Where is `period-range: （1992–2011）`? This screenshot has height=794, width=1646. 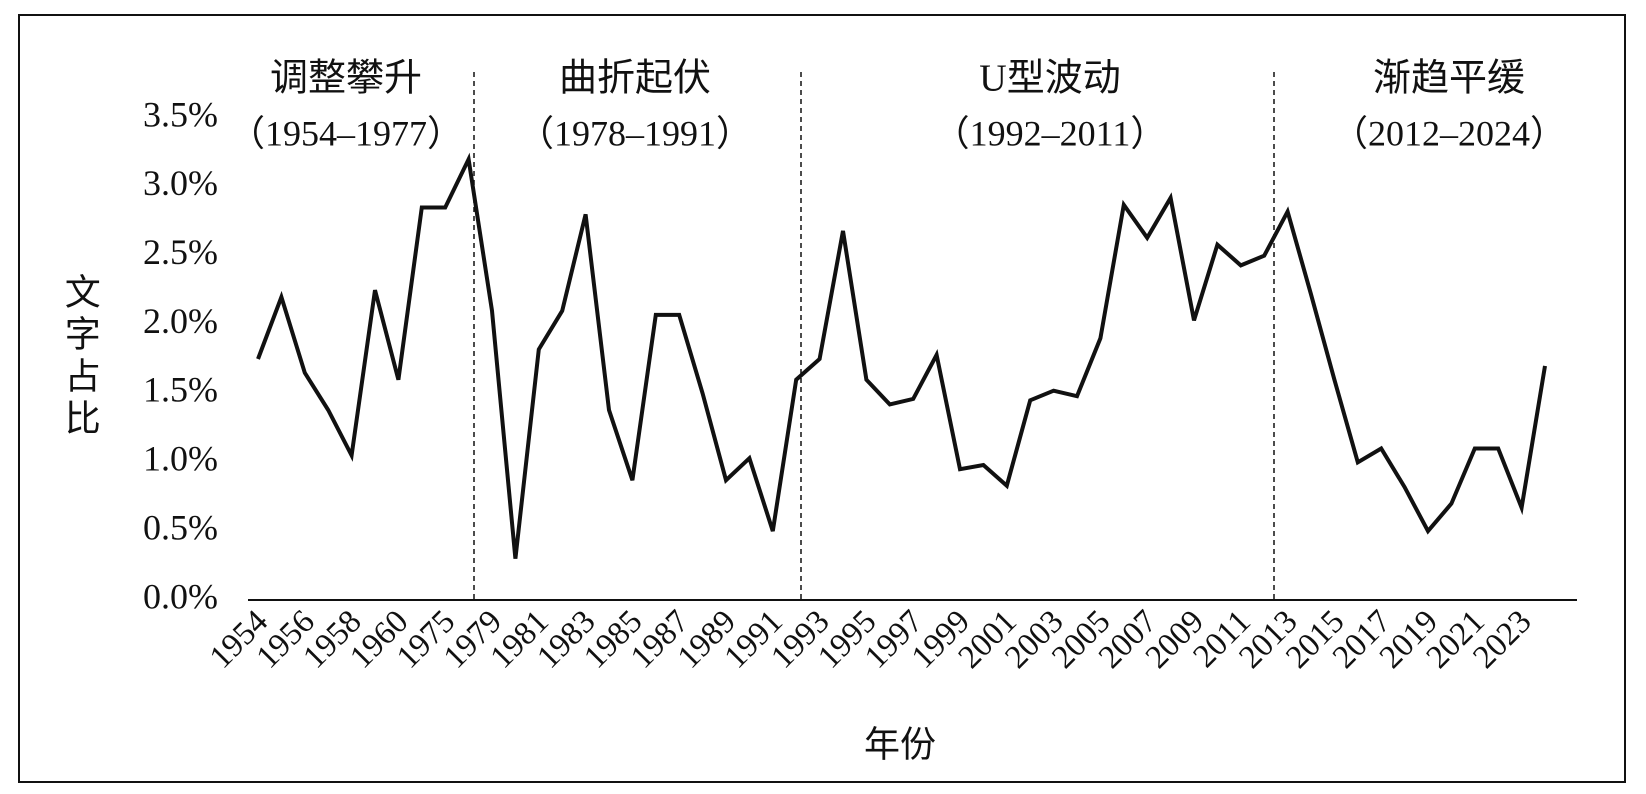 period-range: （1992–2011） is located at coordinates (1050, 133).